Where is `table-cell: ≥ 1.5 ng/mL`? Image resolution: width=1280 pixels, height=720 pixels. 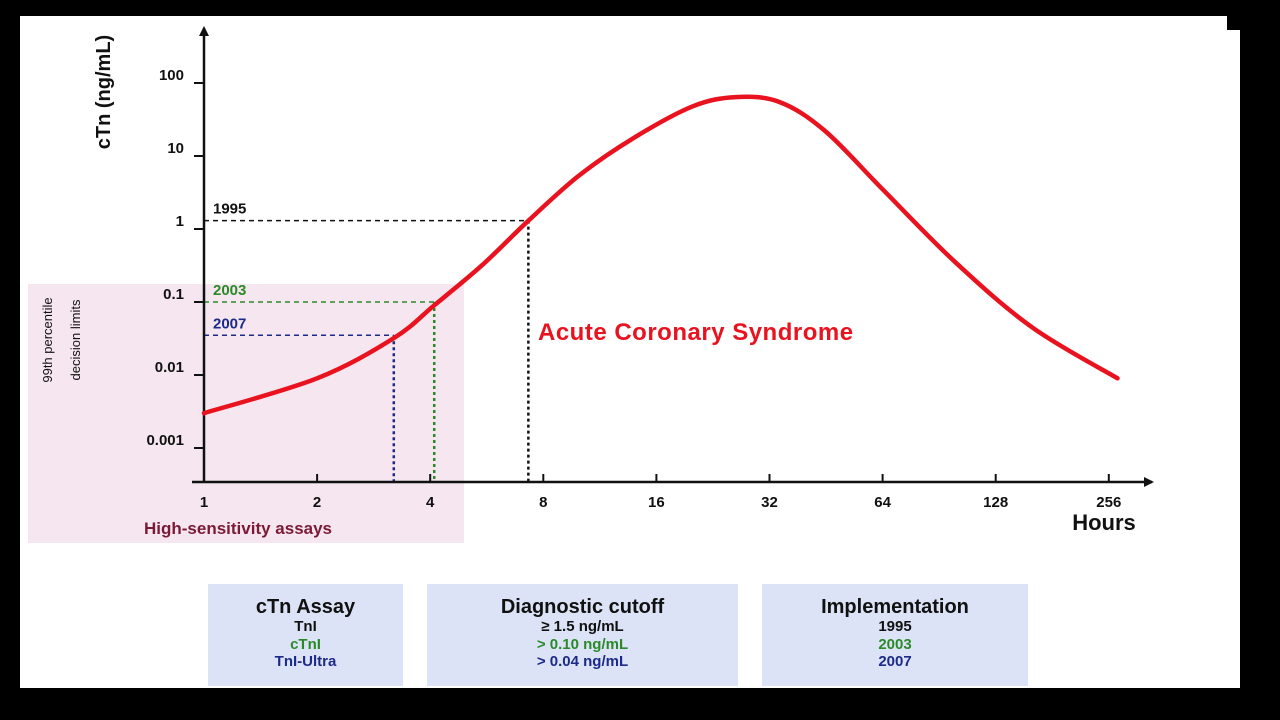 table-cell: ≥ 1.5 ng/mL is located at coordinates (582, 626).